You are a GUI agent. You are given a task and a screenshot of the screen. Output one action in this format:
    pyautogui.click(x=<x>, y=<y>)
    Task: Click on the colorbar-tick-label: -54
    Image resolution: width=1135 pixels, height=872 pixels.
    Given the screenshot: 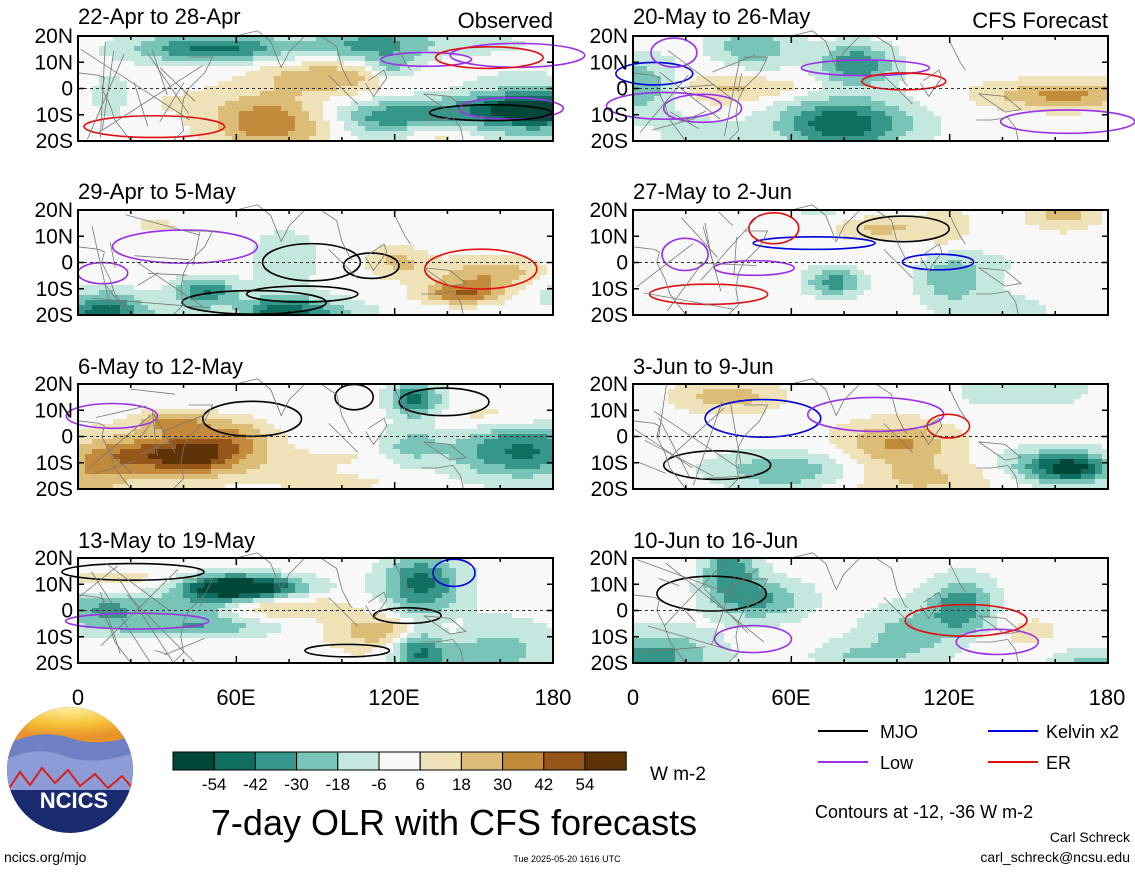 What is the action you would take?
    pyautogui.click(x=214, y=784)
    